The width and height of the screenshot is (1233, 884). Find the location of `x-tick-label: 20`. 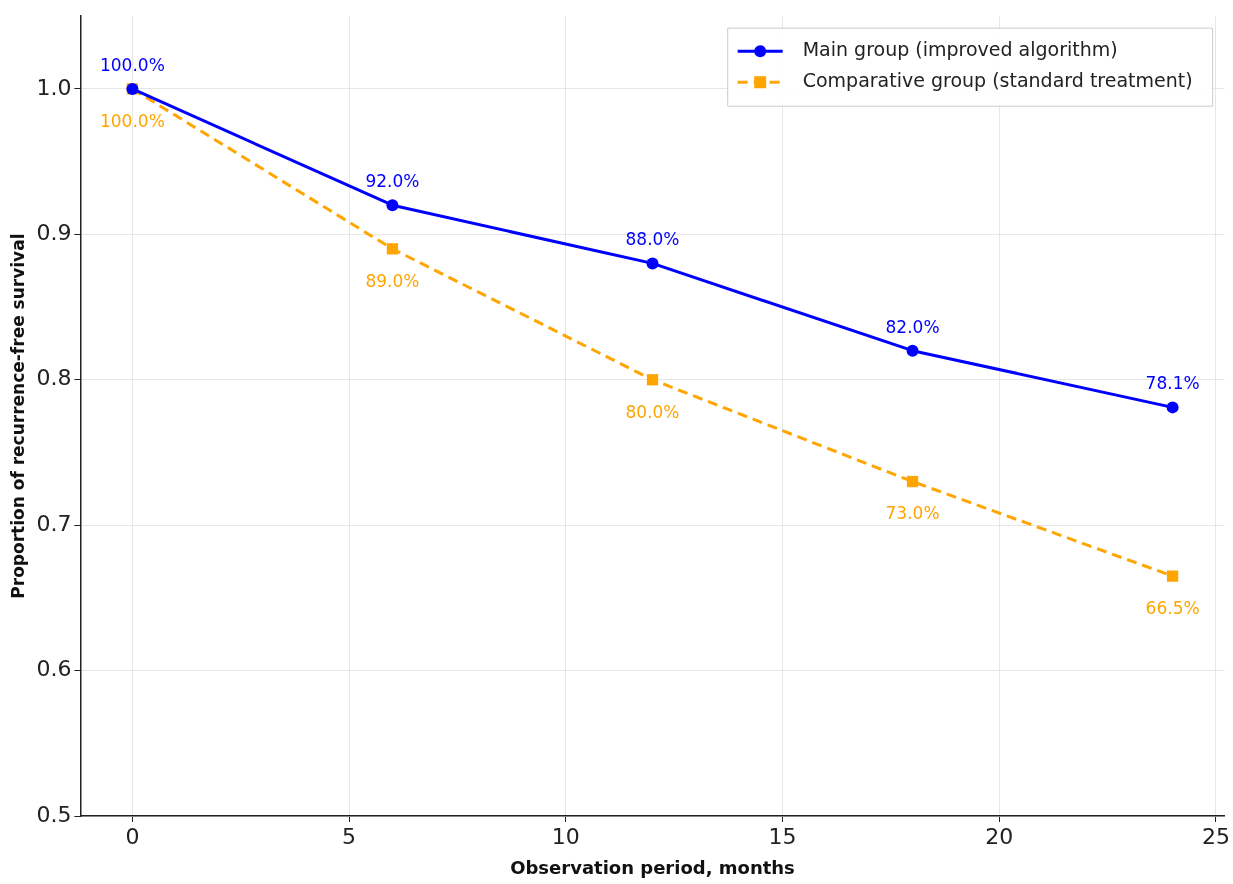

x-tick-label: 20 is located at coordinates (999, 836).